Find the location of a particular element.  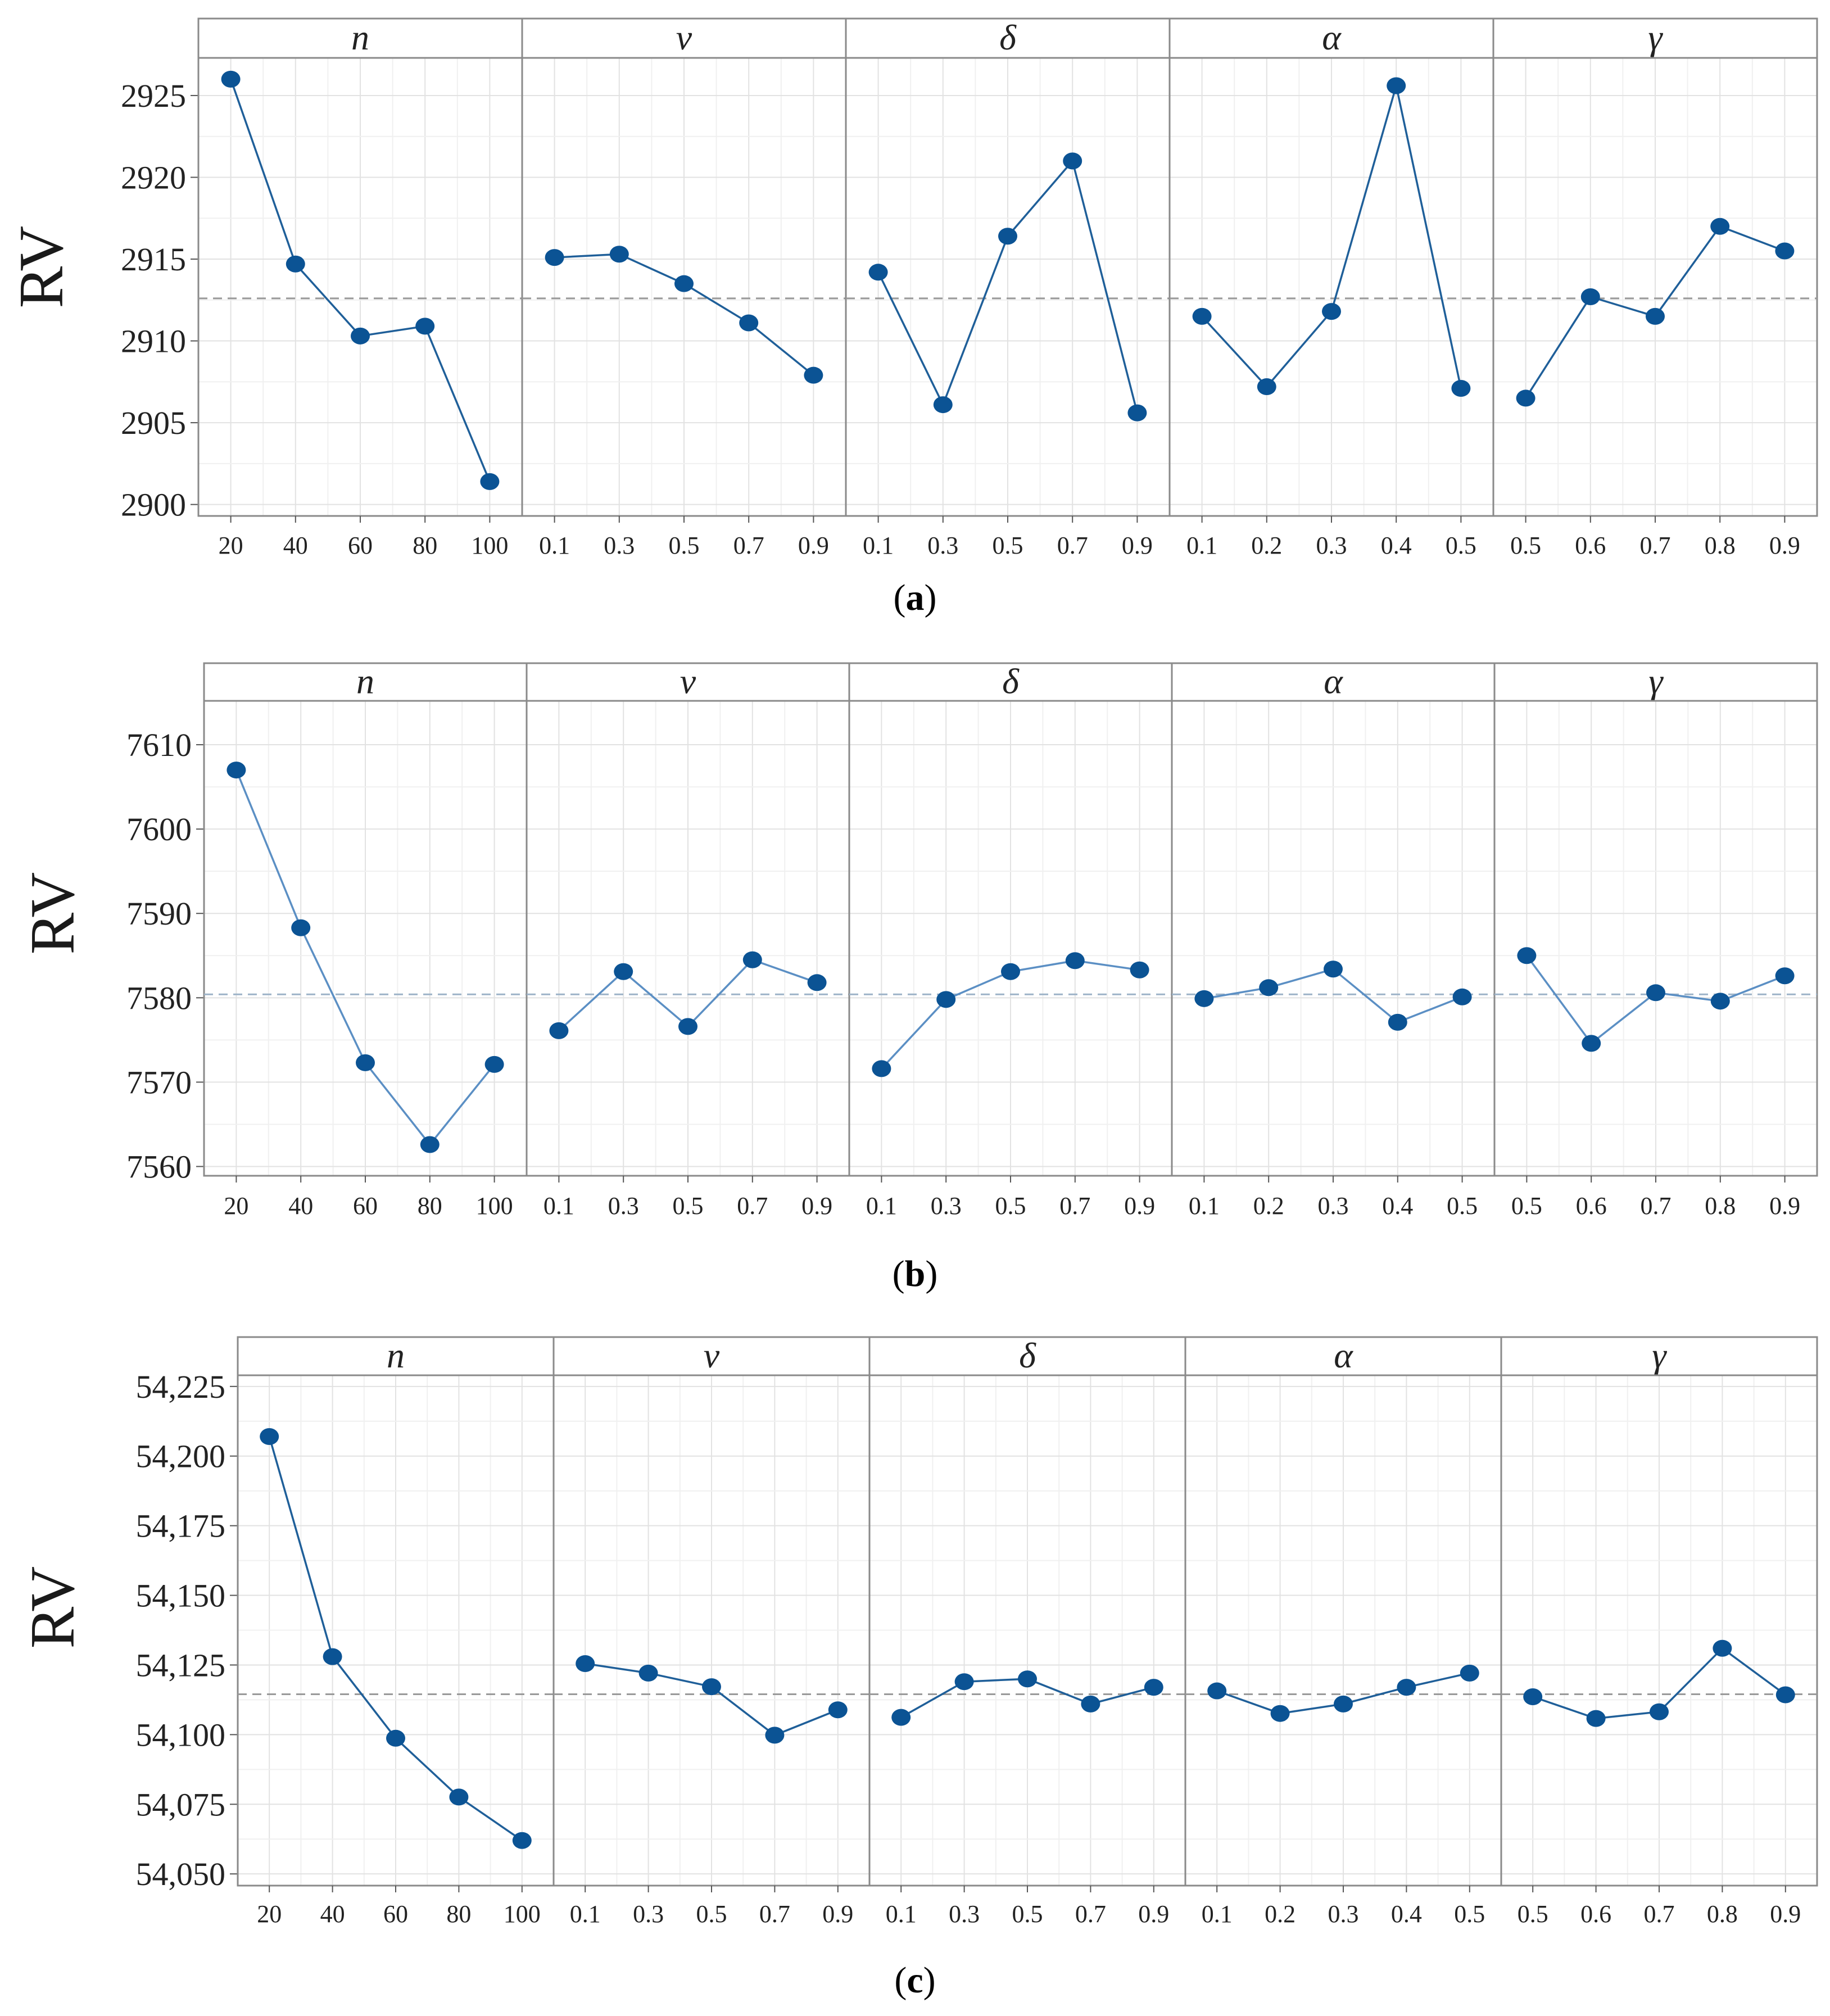

caption-paren-close: ) is located at coordinates (931, 1273).